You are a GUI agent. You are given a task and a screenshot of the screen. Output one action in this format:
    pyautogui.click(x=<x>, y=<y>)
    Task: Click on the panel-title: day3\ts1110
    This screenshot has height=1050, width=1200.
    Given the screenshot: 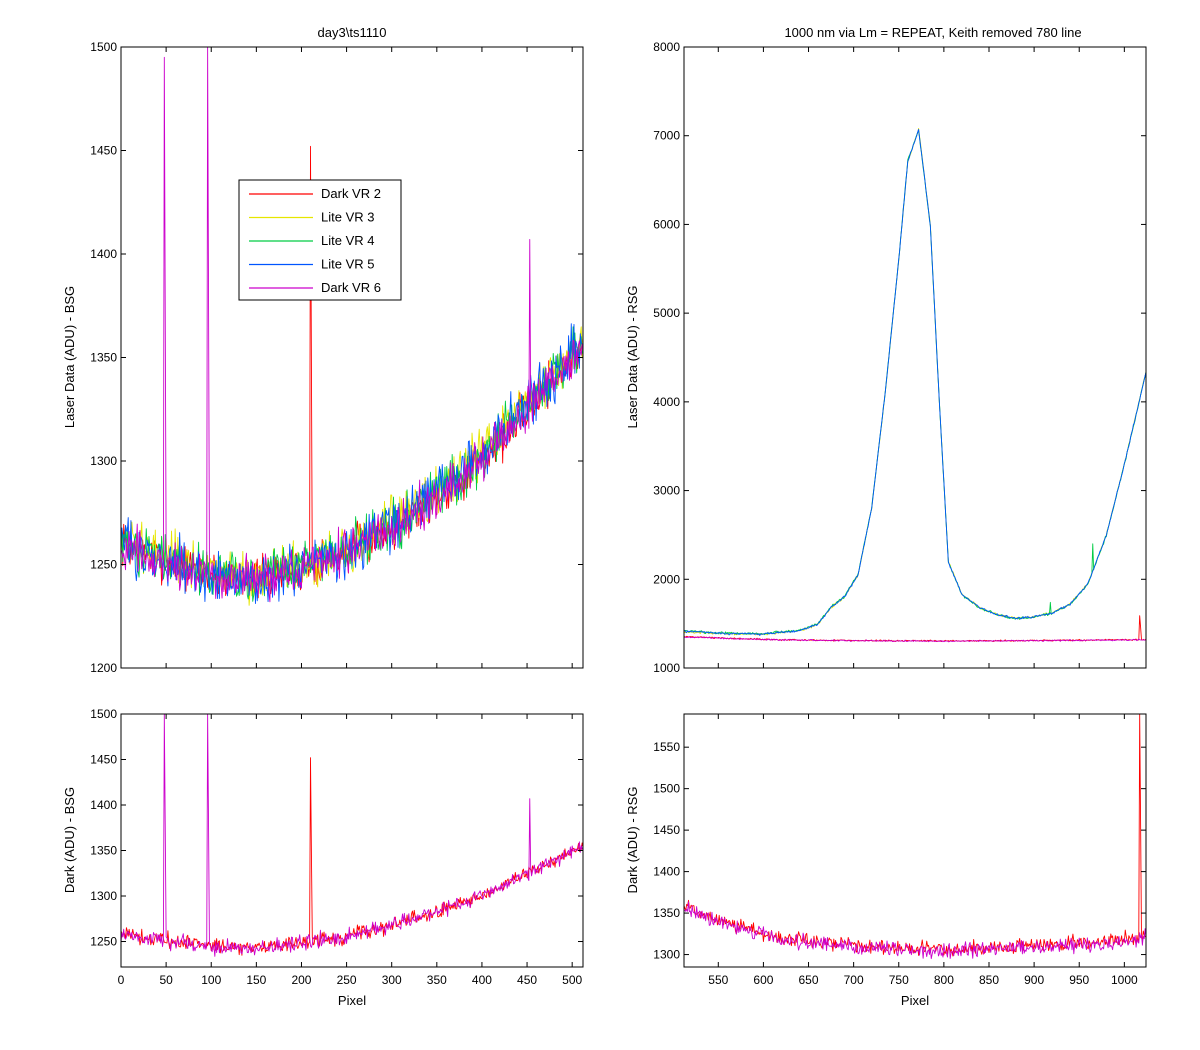 What is the action you would take?
    pyautogui.click(x=352, y=32)
    